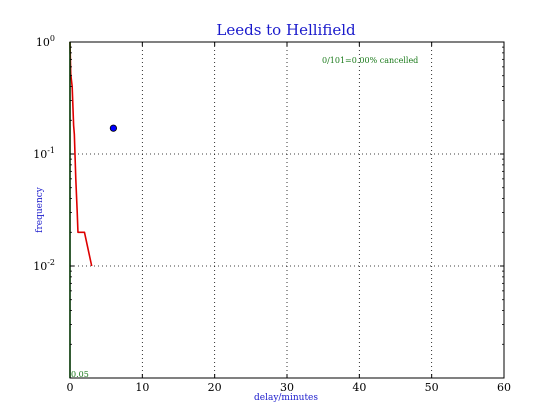  What do you see at coordinates (359, 387) in the screenshot?
I see `x-tick-label: 40` at bounding box center [359, 387].